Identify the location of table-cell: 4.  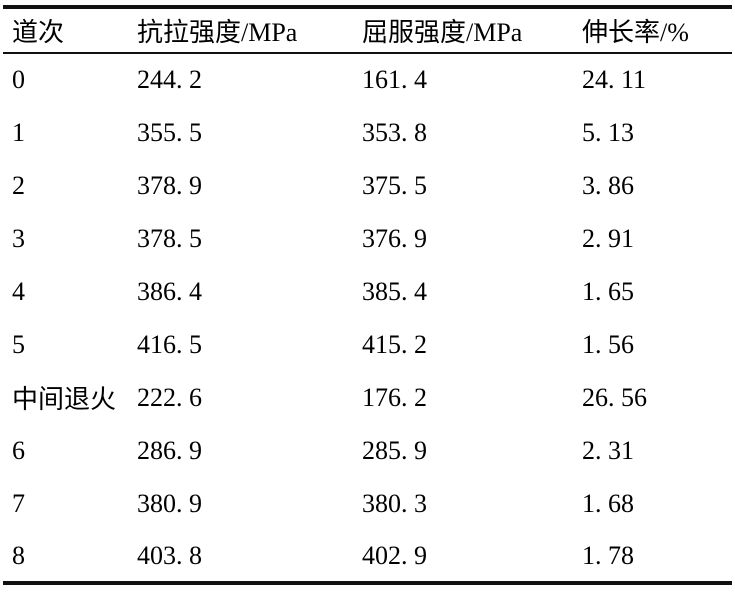
(18, 291).